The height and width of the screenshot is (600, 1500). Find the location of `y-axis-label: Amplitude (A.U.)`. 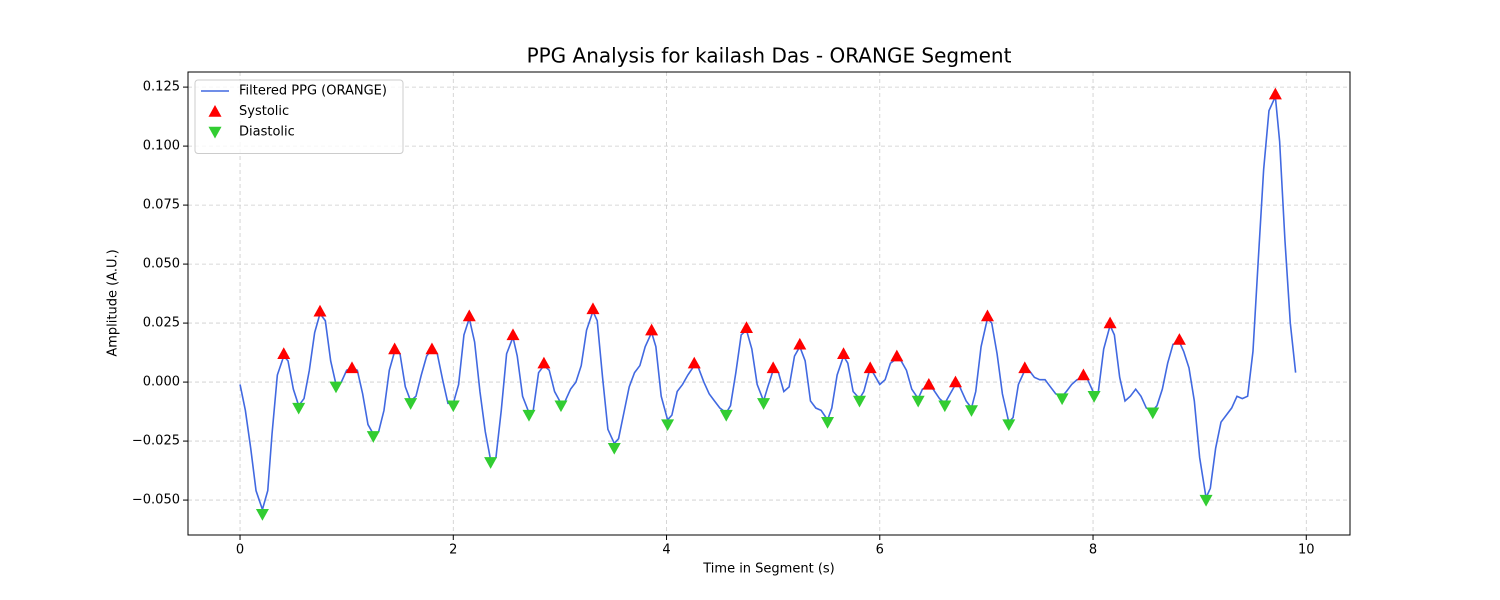

y-axis-label: Amplitude (A.U.) is located at coordinates (113, 302).